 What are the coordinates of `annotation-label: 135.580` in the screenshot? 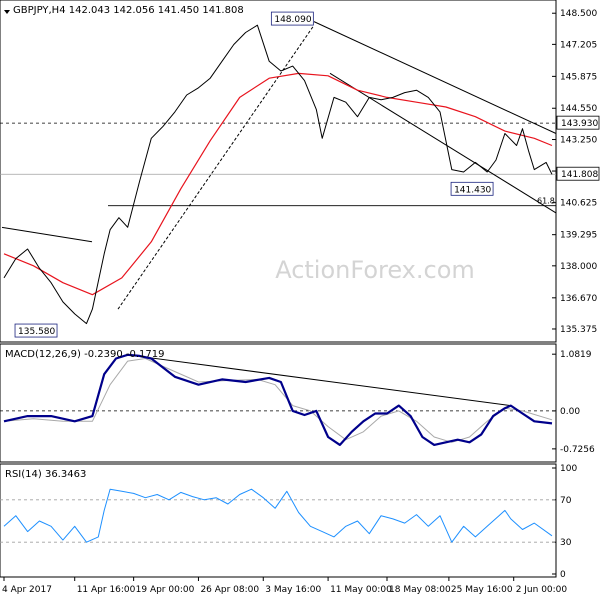 It's located at (36, 332).